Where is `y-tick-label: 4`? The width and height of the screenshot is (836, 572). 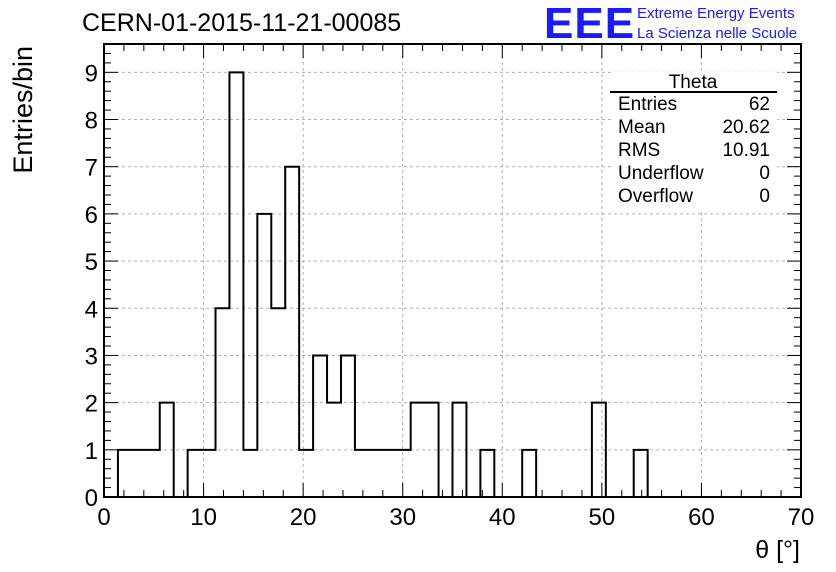
y-tick-label: 4 is located at coordinates (91, 309).